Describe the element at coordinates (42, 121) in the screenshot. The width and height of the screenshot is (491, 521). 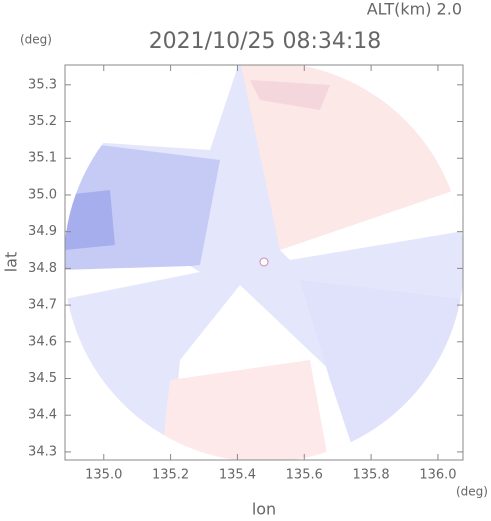
I see `y-tick-label: 35.2` at that location.